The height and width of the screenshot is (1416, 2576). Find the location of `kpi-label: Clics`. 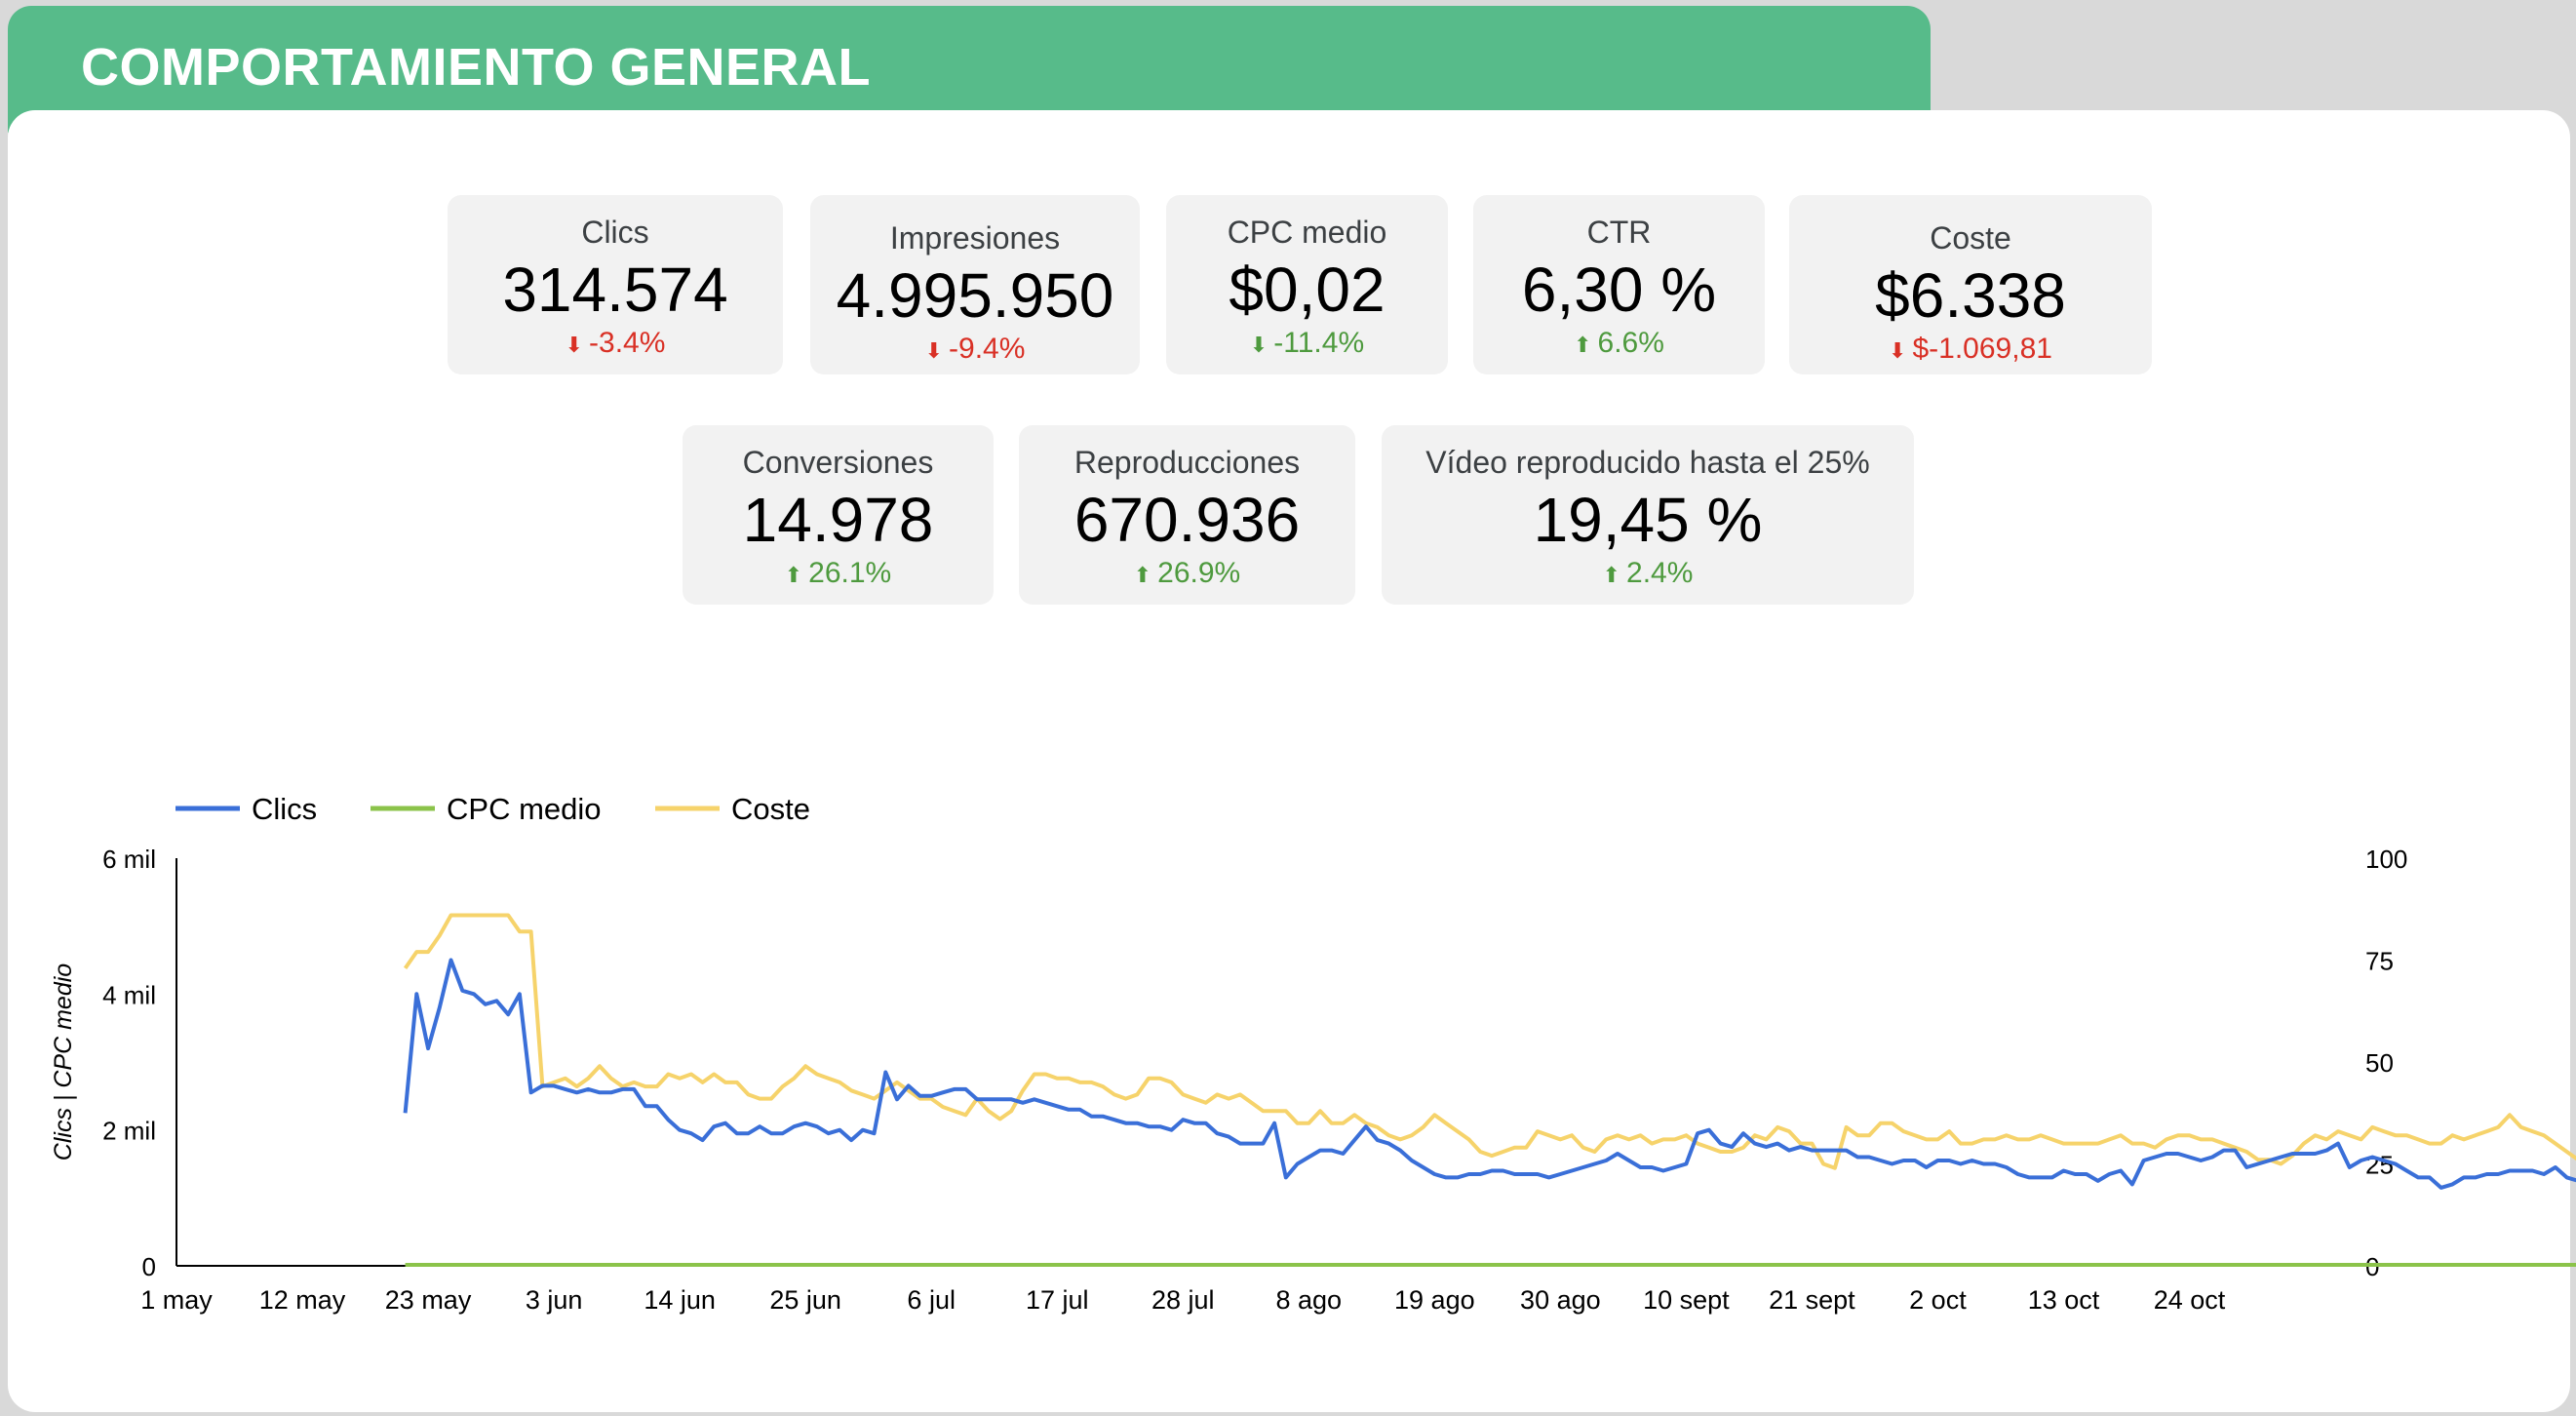

kpi-label: Clics is located at coordinates (615, 232).